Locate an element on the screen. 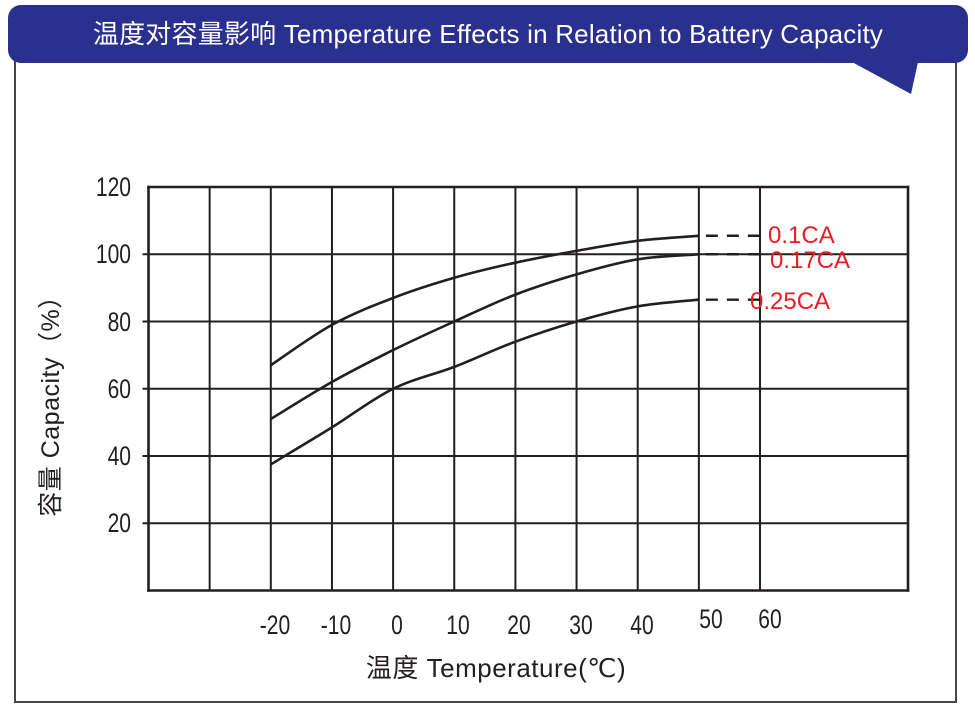 The height and width of the screenshot is (711, 975). series-curve-0.1CA is located at coordinates (485, 300).